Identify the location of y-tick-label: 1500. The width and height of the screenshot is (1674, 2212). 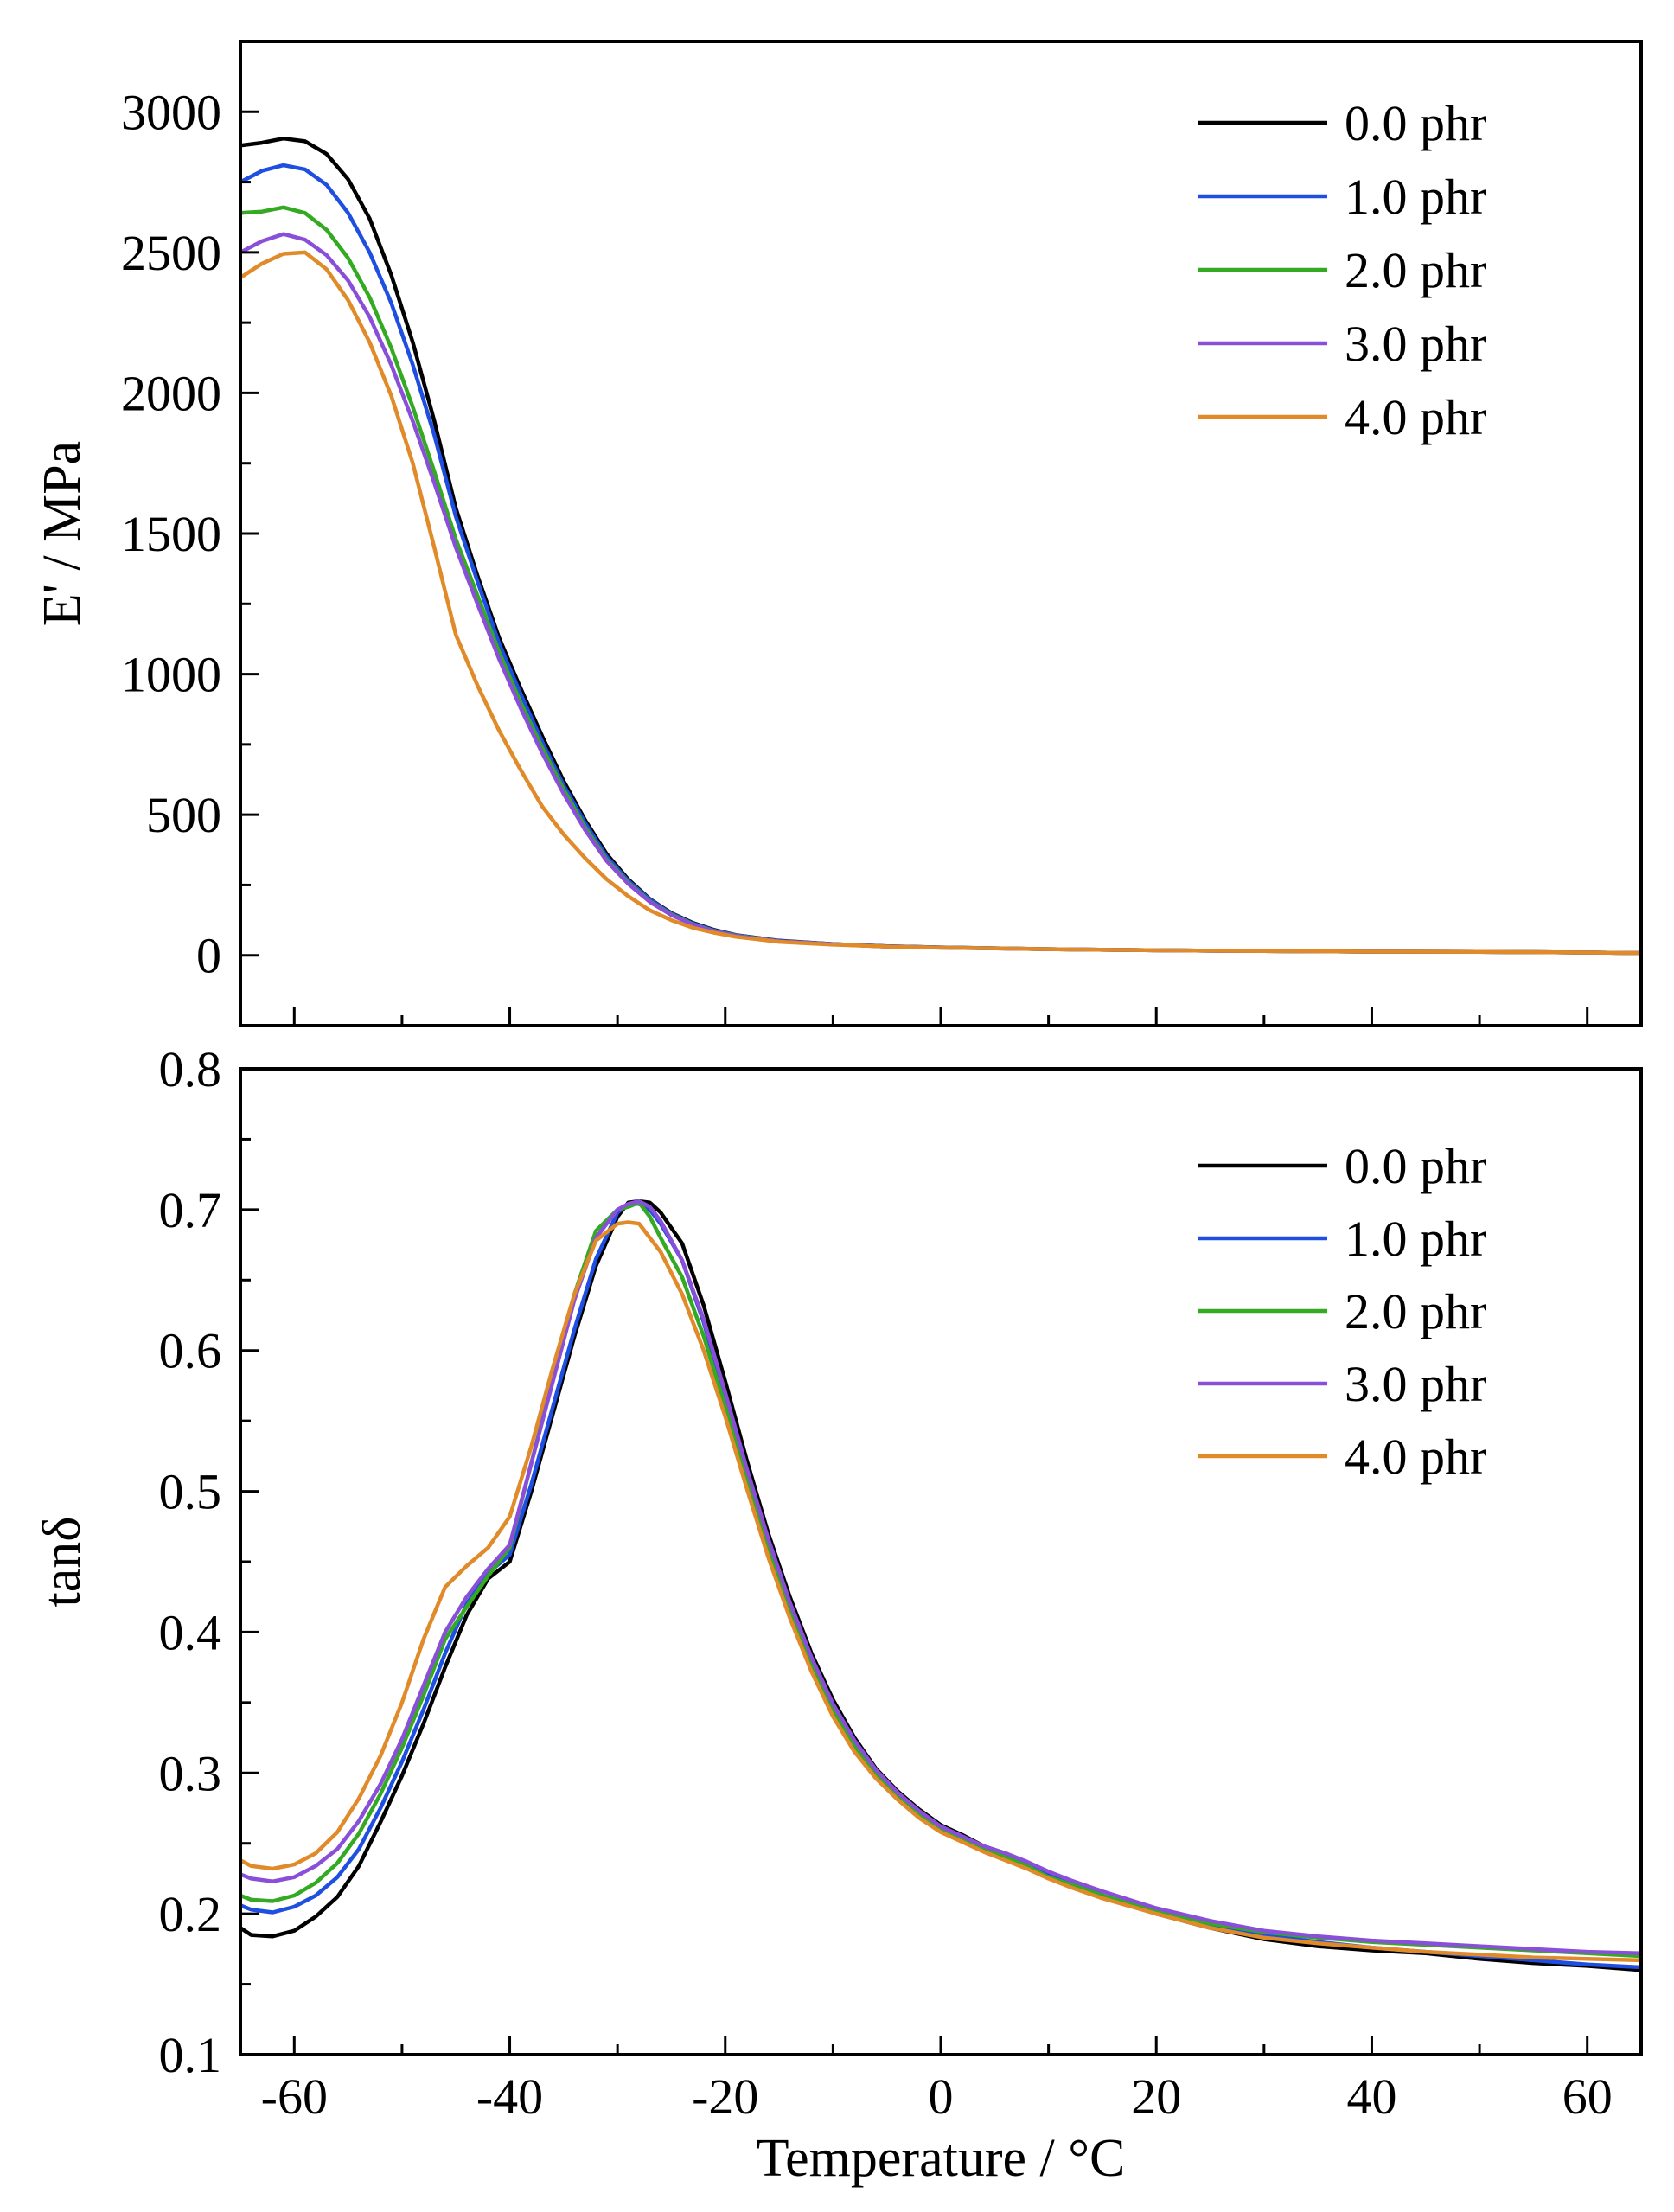
(171, 534).